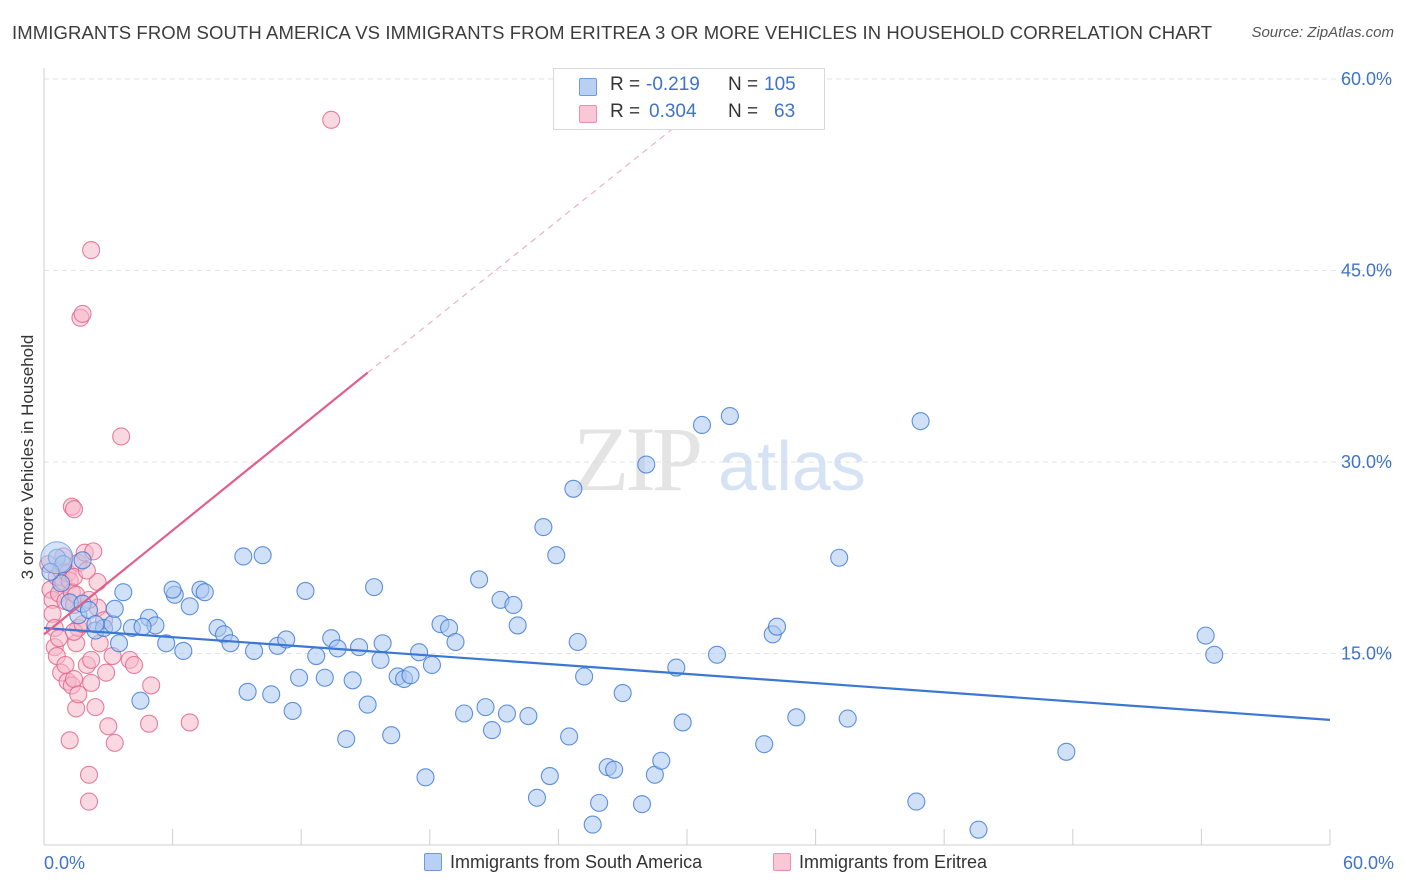 The height and width of the screenshot is (892, 1406). What do you see at coordinates (1322, 32) in the screenshot?
I see `source-credit: Source: ZipAtlas.com` at bounding box center [1322, 32].